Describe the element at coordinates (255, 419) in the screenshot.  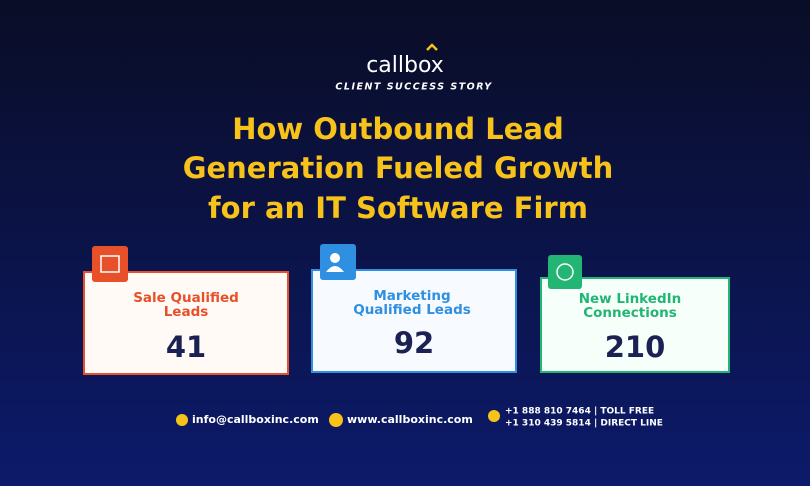
I see `contact-email: info@callboxinc.com` at that location.